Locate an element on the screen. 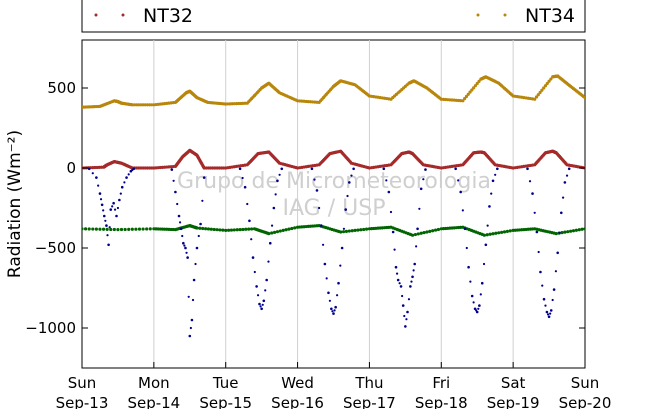  x-tick-day: Mon is located at coordinates (154, 383).